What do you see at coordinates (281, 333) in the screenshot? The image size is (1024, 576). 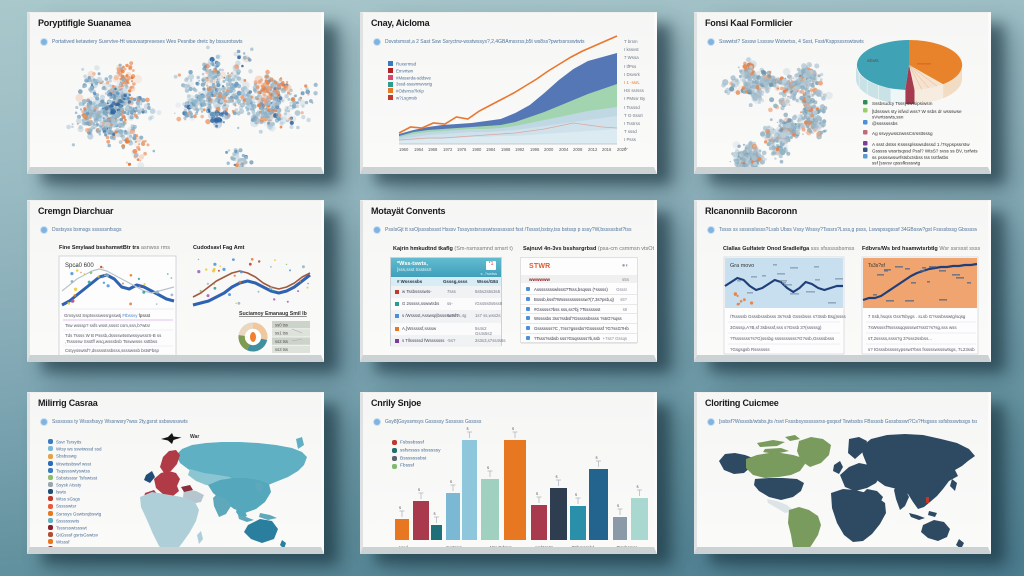 I see `svg-text: ss1 tss` at bounding box center [281, 333].